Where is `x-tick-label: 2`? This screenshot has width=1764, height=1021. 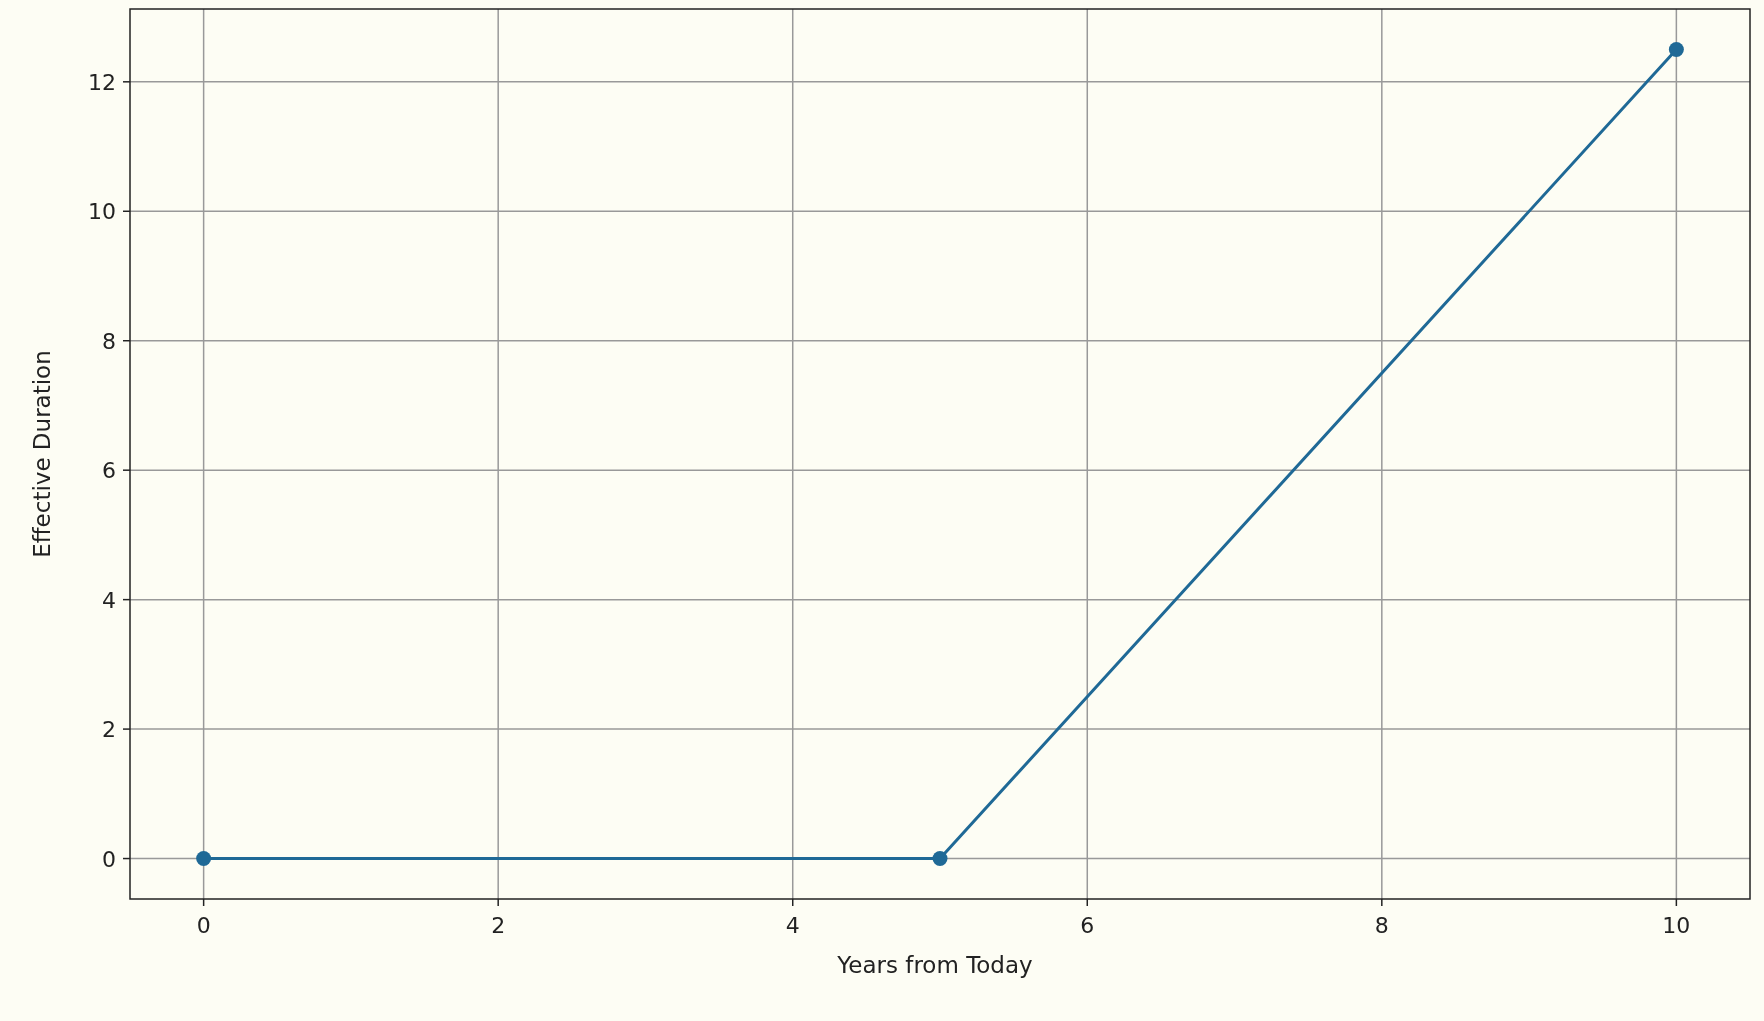 x-tick-label: 2 is located at coordinates (498, 925).